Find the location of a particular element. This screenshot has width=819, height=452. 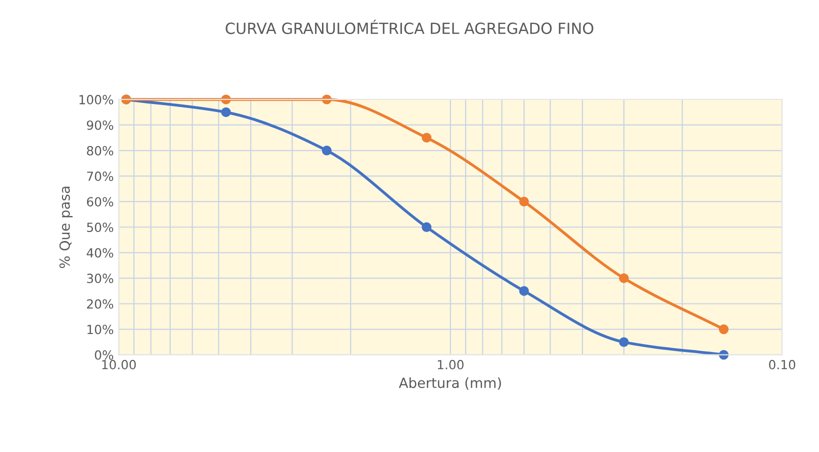

x-tick-label: 10.00 is located at coordinates (119, 365).